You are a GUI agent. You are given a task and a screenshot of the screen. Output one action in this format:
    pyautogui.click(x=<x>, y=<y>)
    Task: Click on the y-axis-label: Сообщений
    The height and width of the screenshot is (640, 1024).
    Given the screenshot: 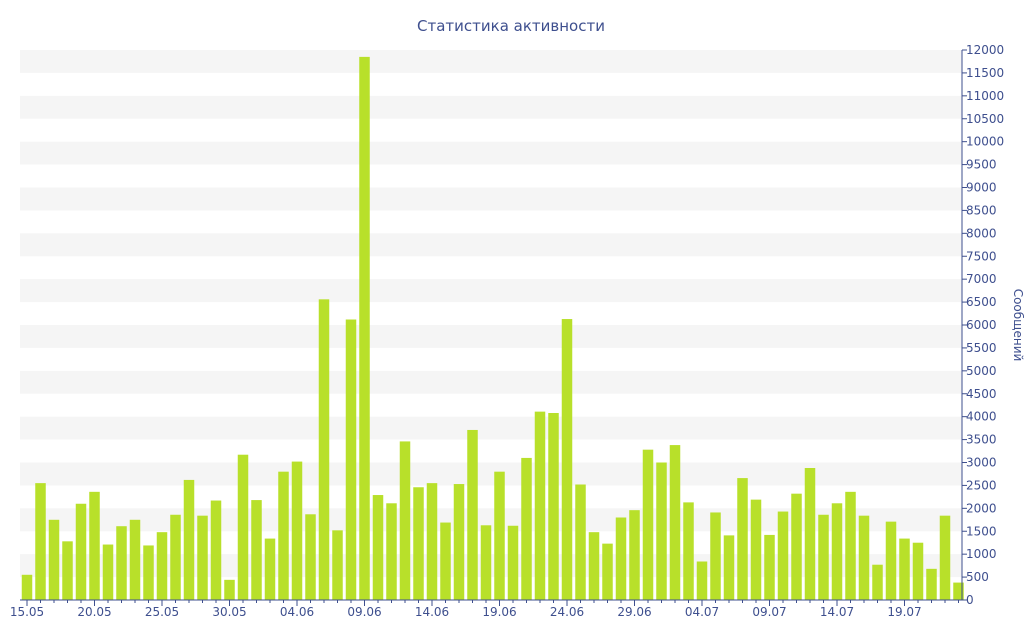 What is the action you would take?
    pyautogui.click(x=1017, y=325)
    